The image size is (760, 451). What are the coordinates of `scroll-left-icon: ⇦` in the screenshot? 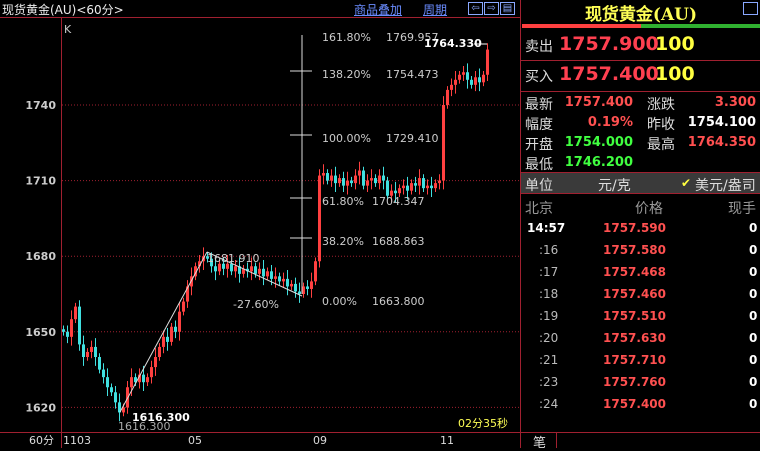 It's located at (475, 8).